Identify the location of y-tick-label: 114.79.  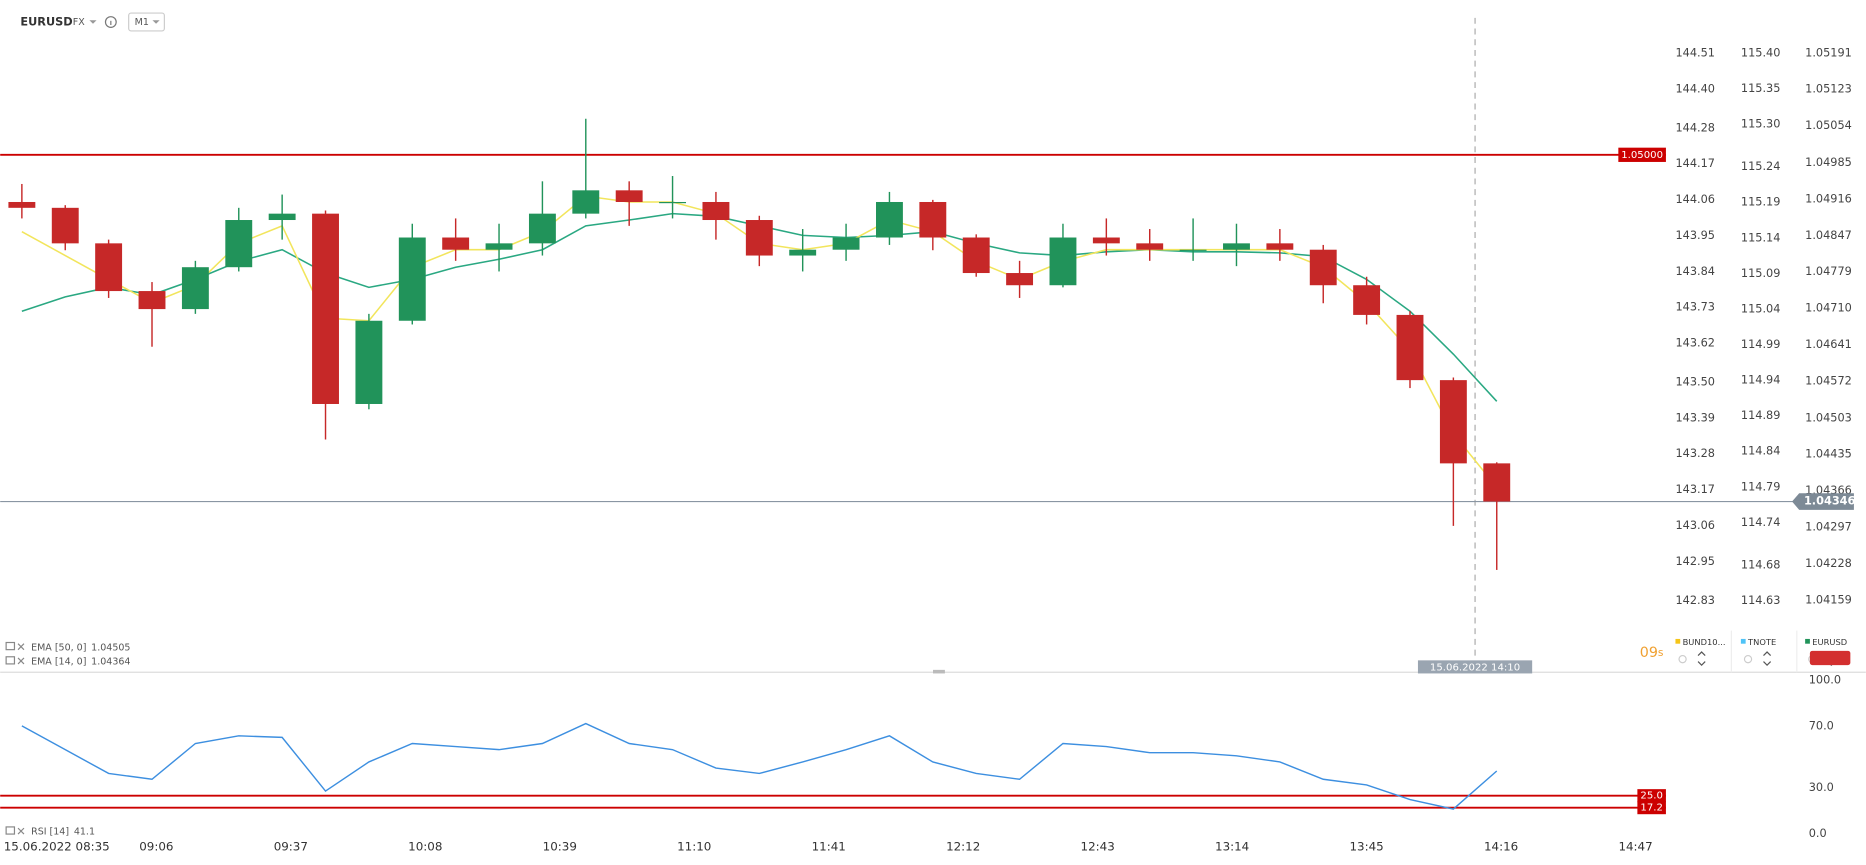
(1761, 486).